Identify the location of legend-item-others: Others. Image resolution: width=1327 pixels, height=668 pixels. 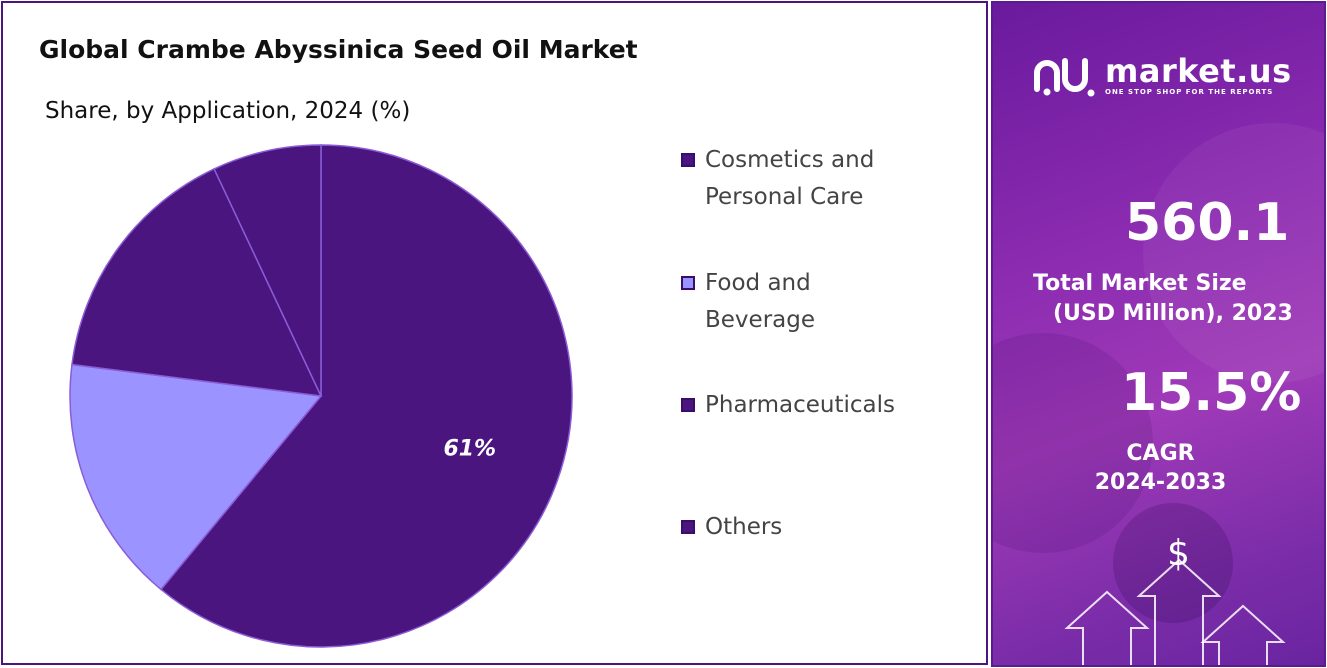
(808, 529).